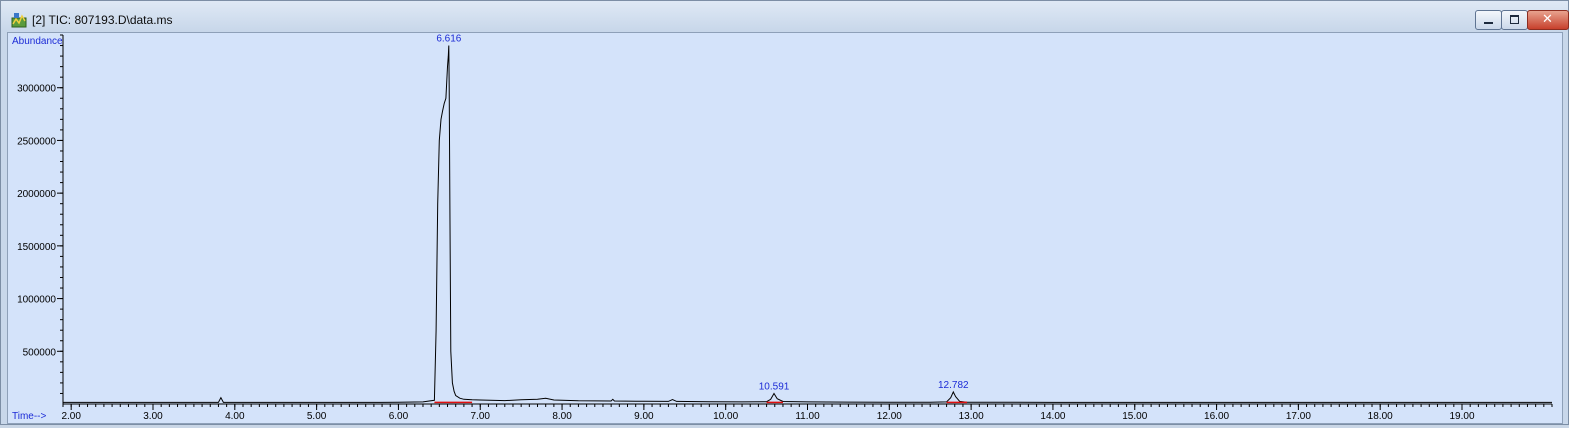 The image size is (1569, 428). What do you see at coordinates (1052, 416) in the screenshot?
I see `x-tick-label: 14.00` at bounding box center [1052, 416].